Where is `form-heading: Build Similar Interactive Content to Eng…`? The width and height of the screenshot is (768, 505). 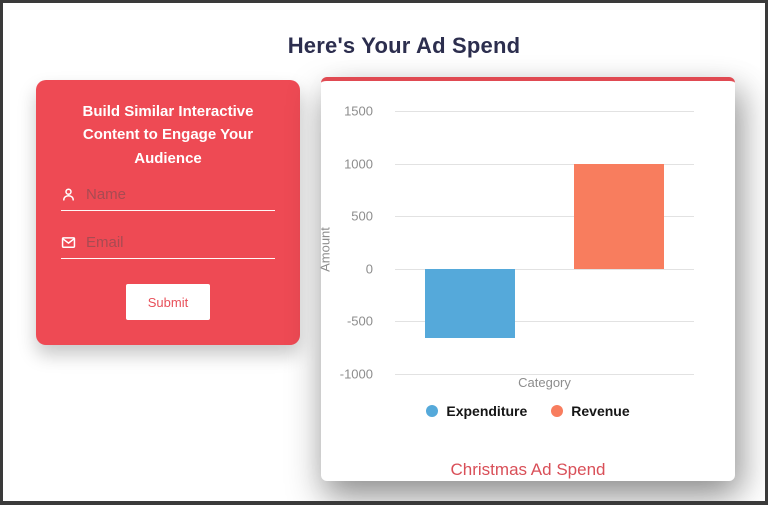 form-heading: Build Similar Interactive Content to Eng… is located at coordinates (168, 135).